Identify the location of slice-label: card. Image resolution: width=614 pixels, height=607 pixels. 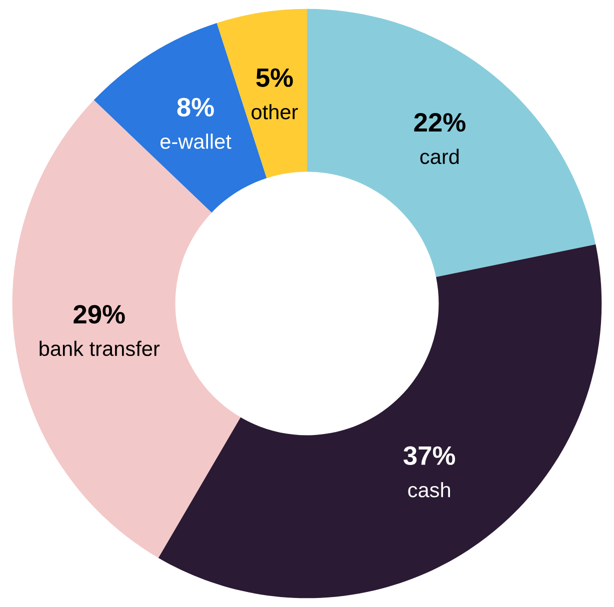
(439, 156).